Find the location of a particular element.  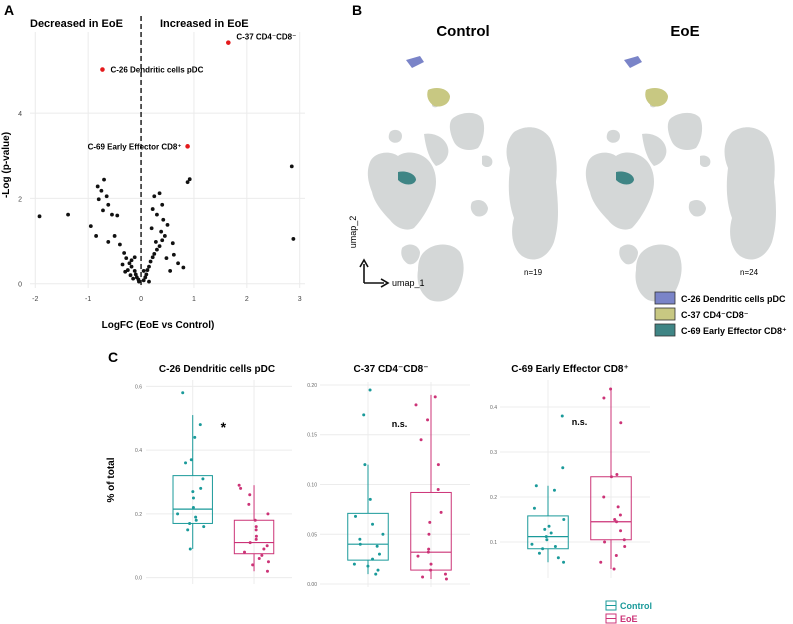

box-y-tick-label: 0.4 is located at coordinates (493, 408).